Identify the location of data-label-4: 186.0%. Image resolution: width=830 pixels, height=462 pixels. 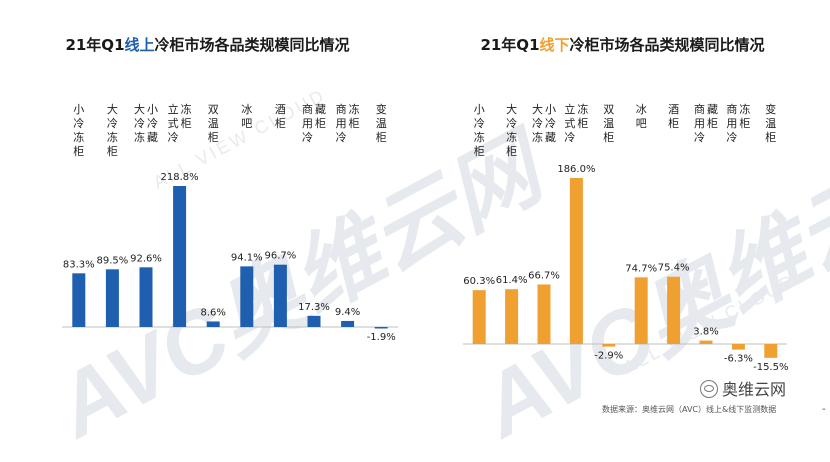
(576, 169).